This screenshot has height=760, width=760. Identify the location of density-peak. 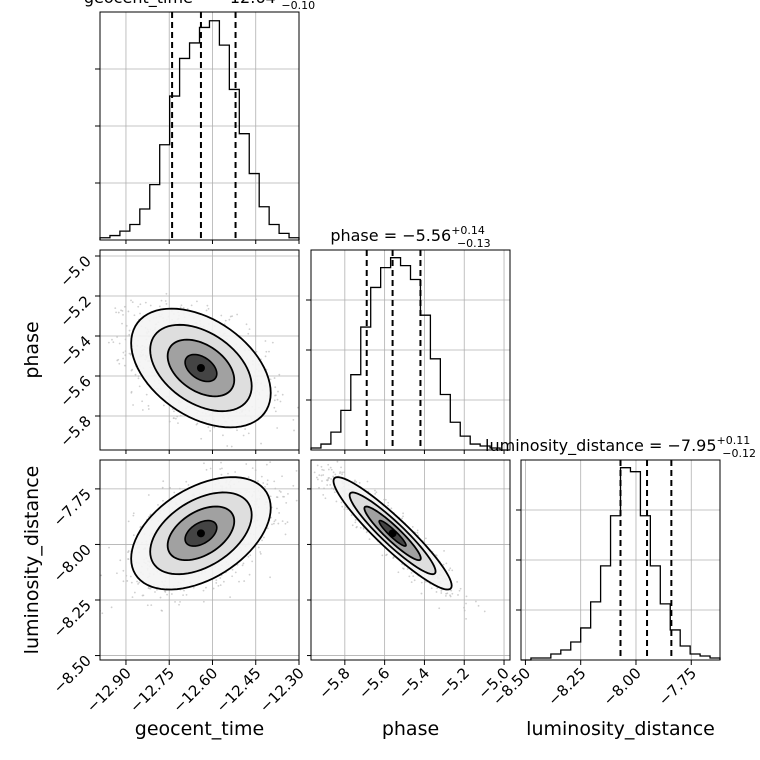
(392, 533).